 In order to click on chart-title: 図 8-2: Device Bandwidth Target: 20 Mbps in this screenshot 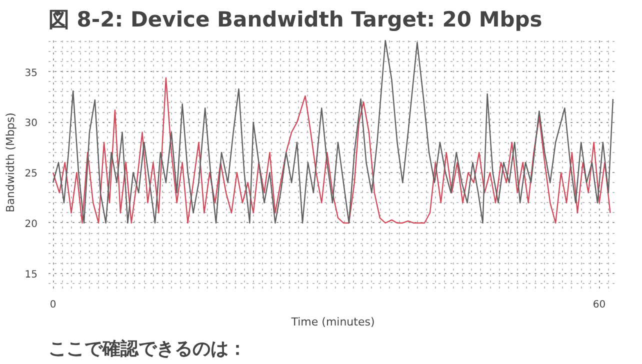, I will do `click(295, 20)`.